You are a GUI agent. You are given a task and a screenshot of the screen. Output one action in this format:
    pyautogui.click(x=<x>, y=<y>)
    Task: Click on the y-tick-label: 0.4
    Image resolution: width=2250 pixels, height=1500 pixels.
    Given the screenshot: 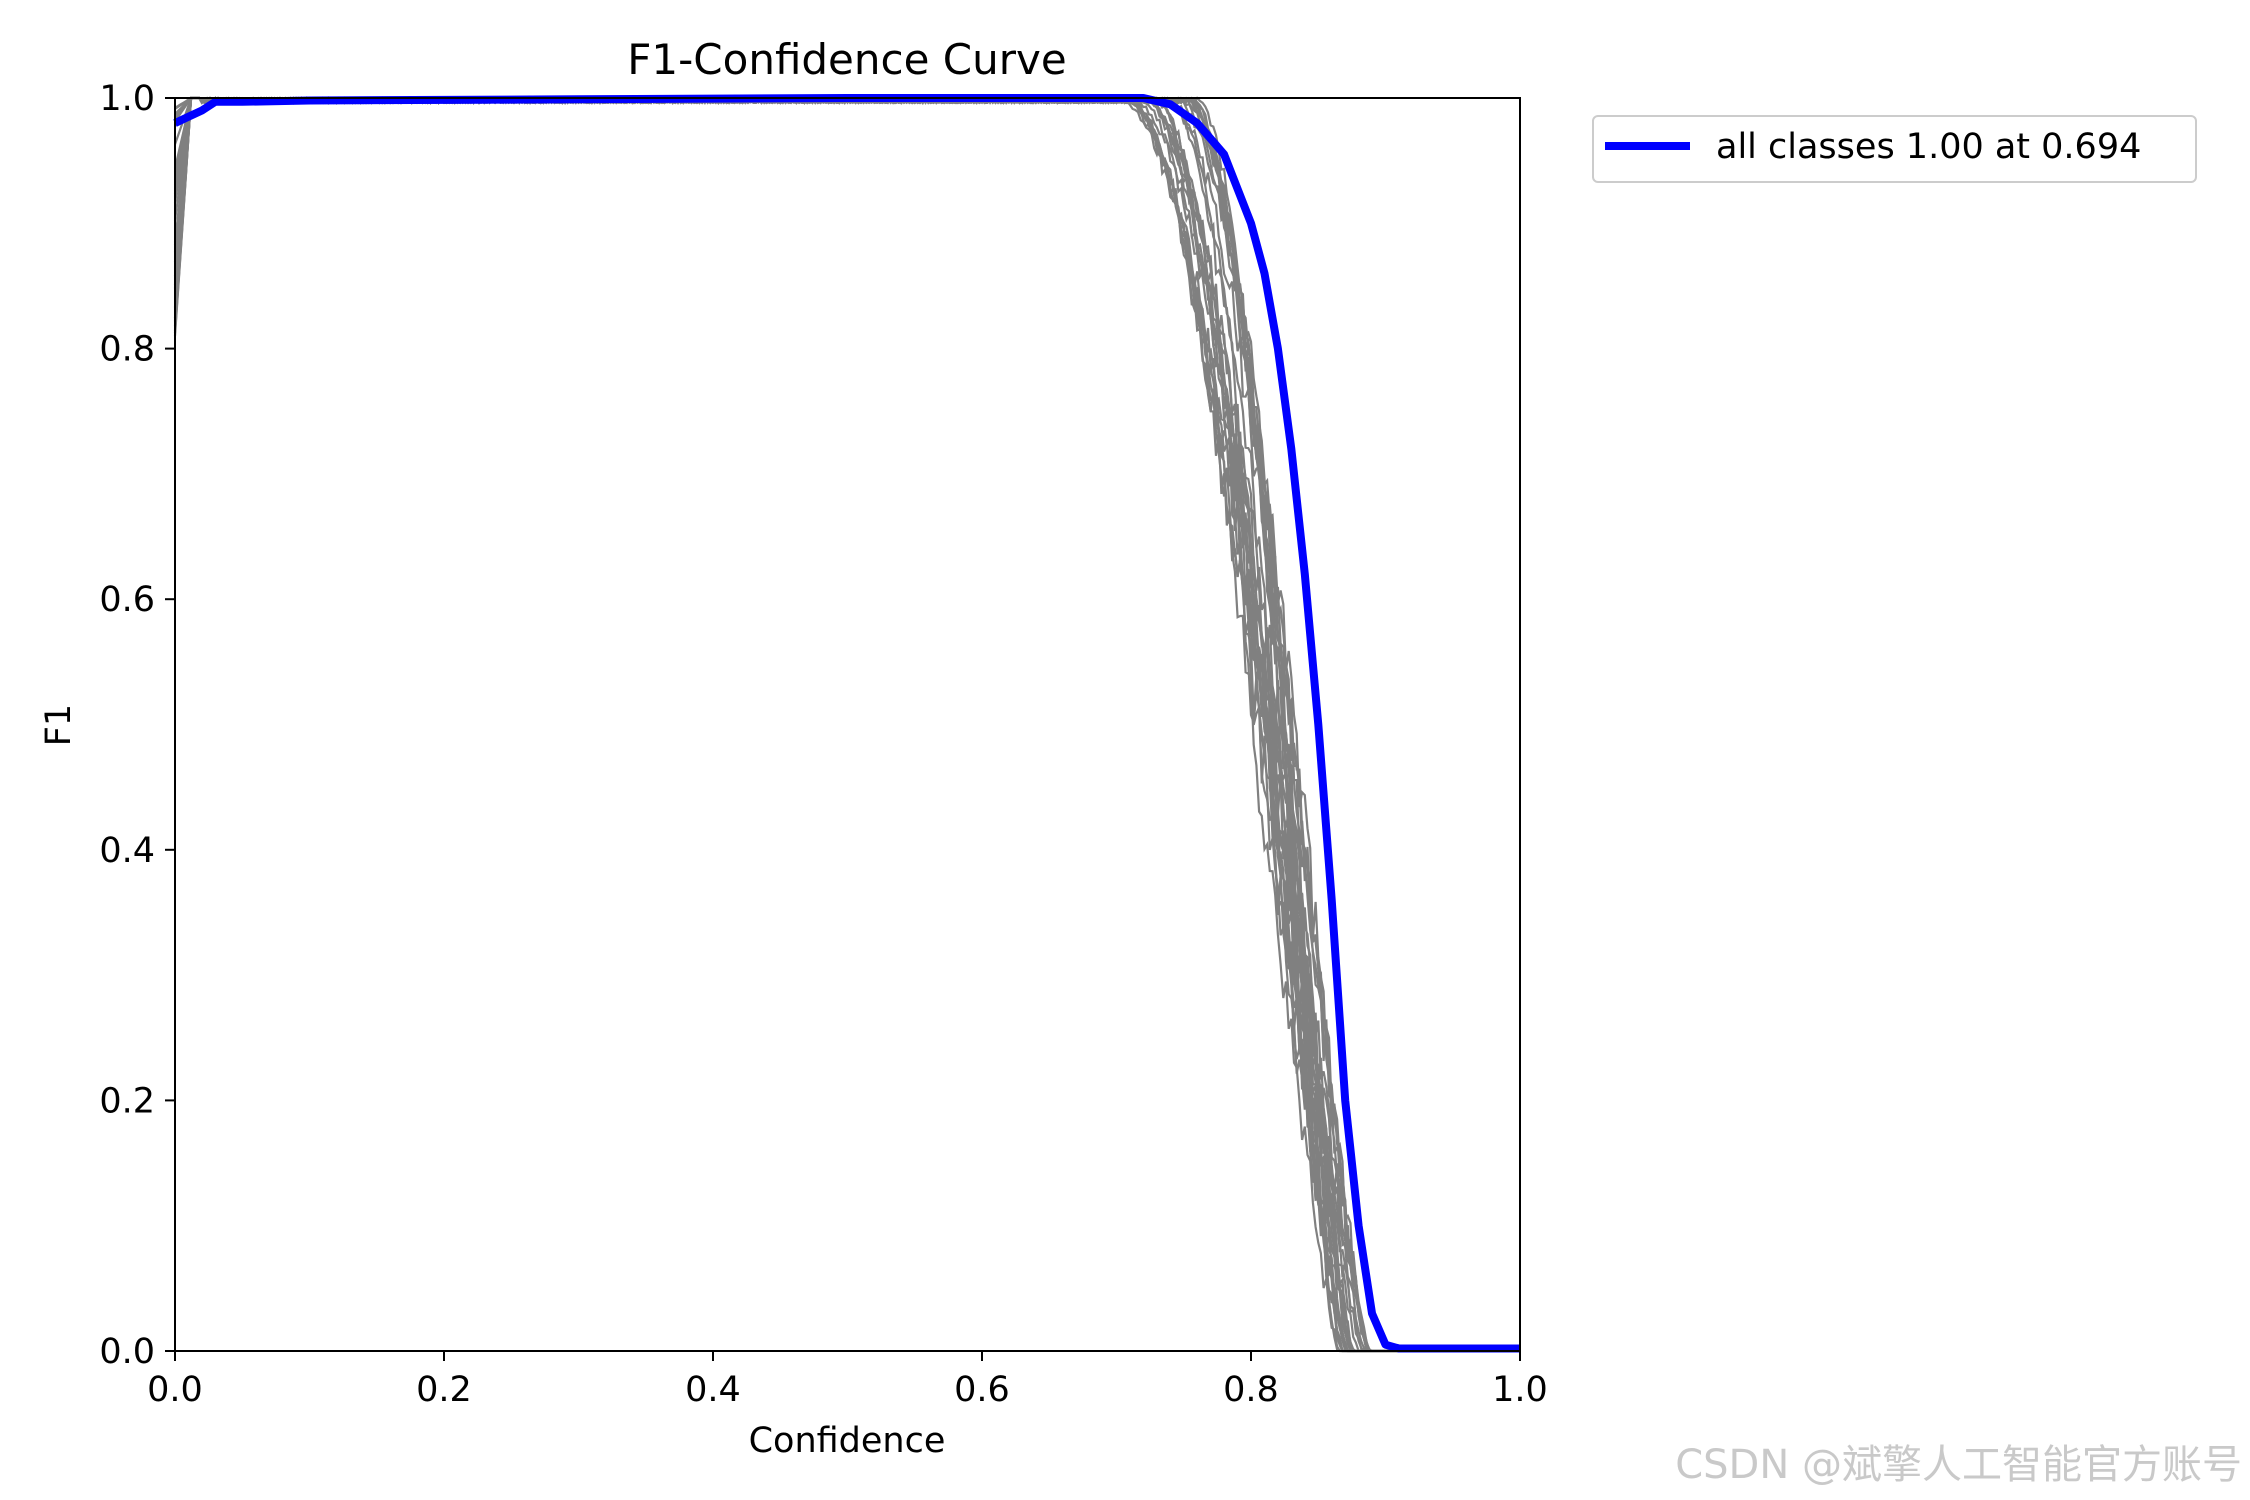 What is the action you would take?
    pyautogui.click(x=127, y=851)
    